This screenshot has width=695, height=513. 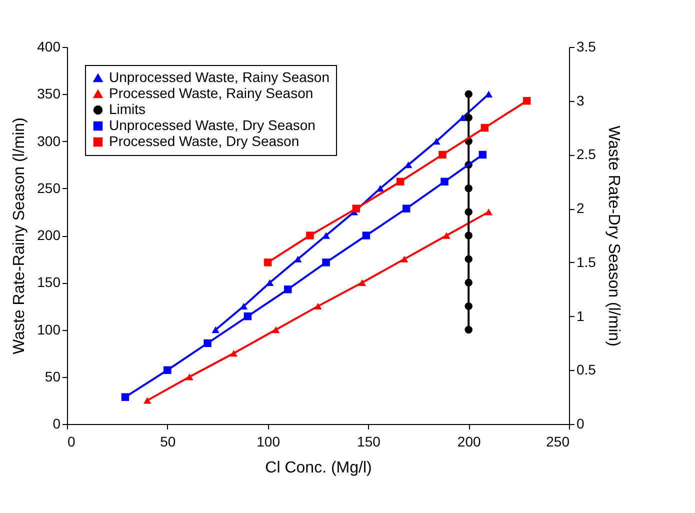 What do you see at coordinates (49, 140) in the screenshot?
I see `y-tick-label: 300` at bounding box center [49, 140].